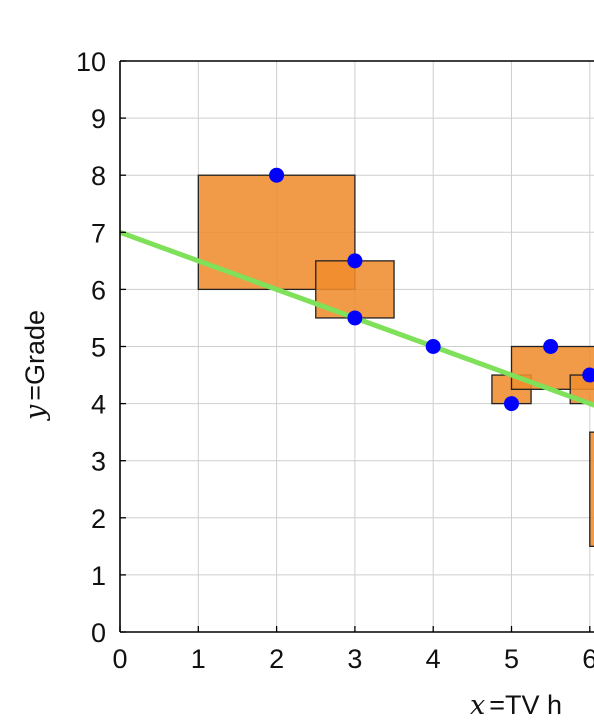 The image size is (594, 723). Describe the element at coordinates (98, 119) in the screenshot. I see `y-tick-label: 9` at that location.